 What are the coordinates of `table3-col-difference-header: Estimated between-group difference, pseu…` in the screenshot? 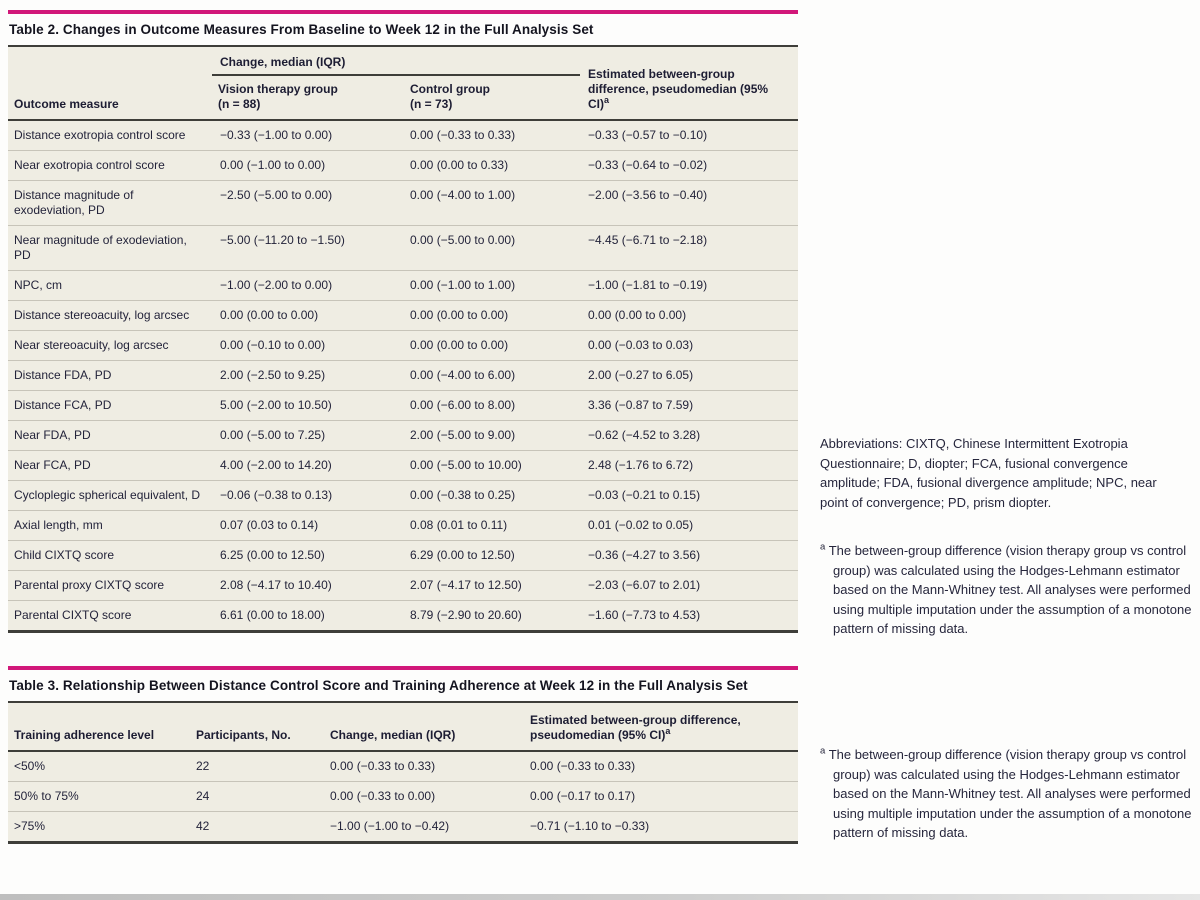 It's located at (660, 726).